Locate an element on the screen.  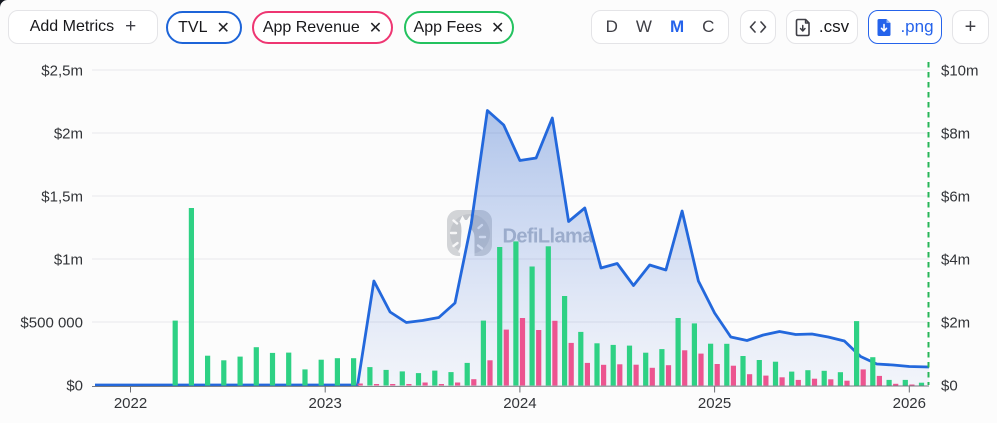
svg-text: $8m is located at coordinates (955, 133).